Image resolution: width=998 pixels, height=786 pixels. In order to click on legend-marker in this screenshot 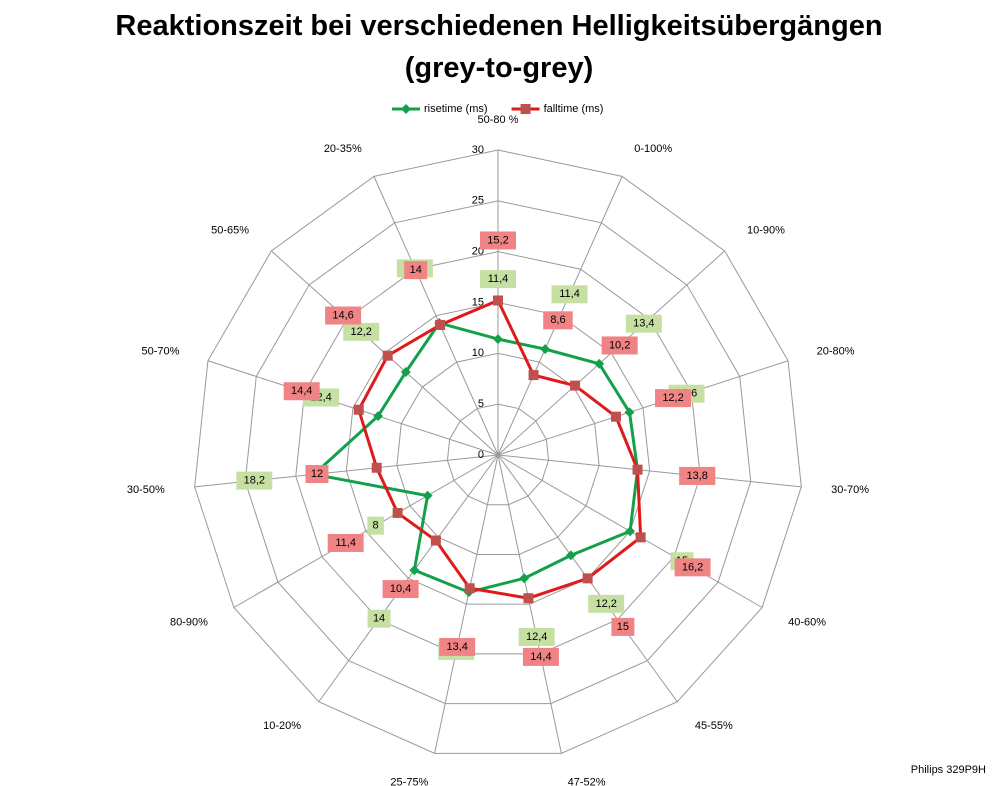, I will do `click(525, 109)`.